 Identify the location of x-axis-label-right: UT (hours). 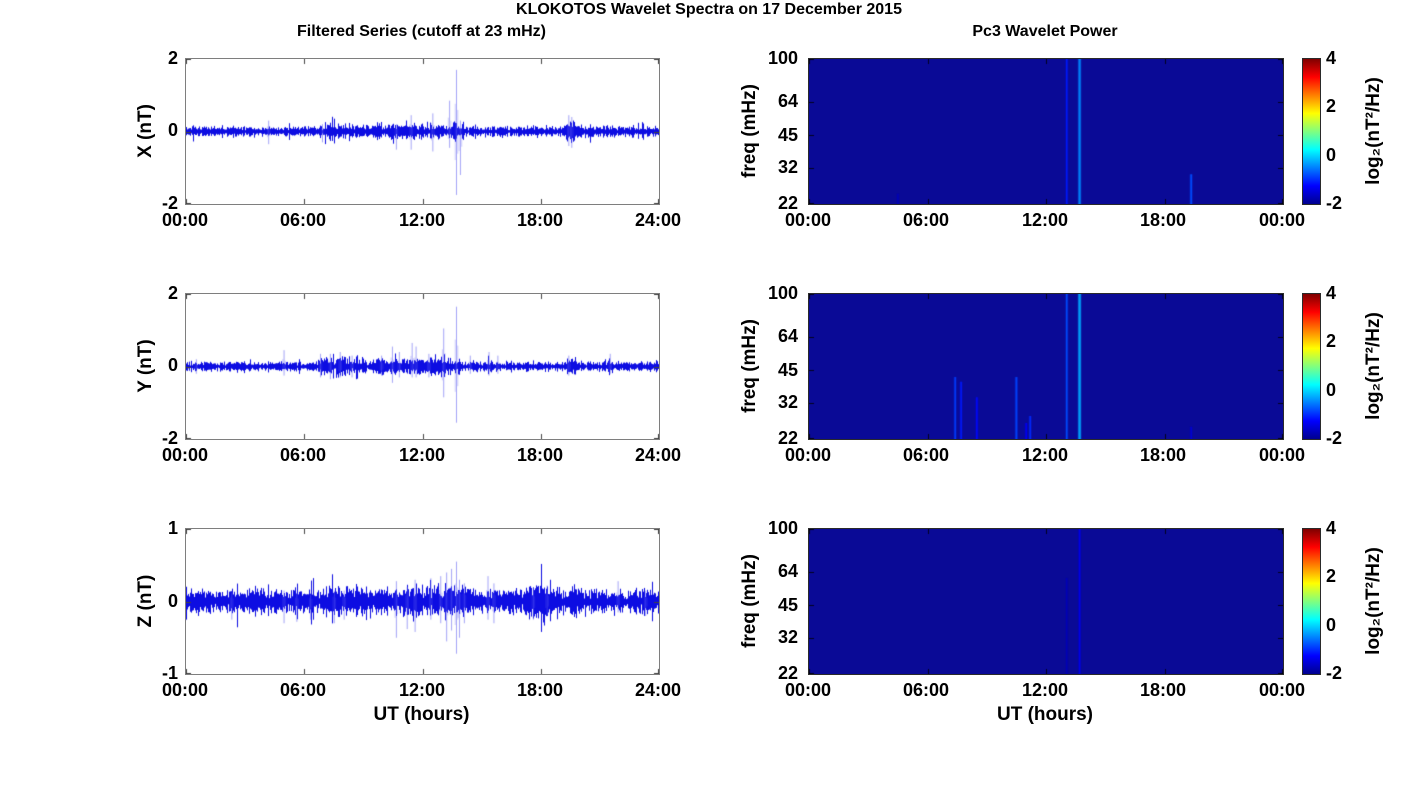
(1045, 714).